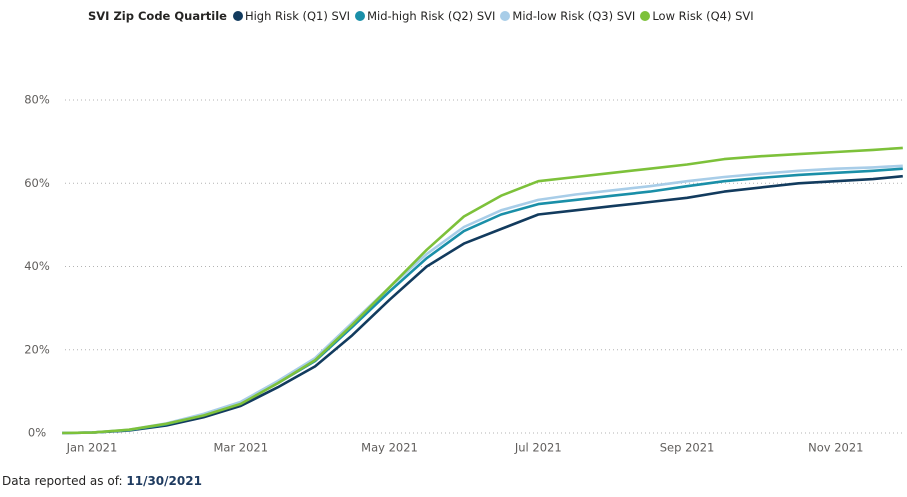  Describe the element at coordinates (574, 16) in the screenshot. I see `legend-label: Mid-low Risk (Q3) SVI` at that location.